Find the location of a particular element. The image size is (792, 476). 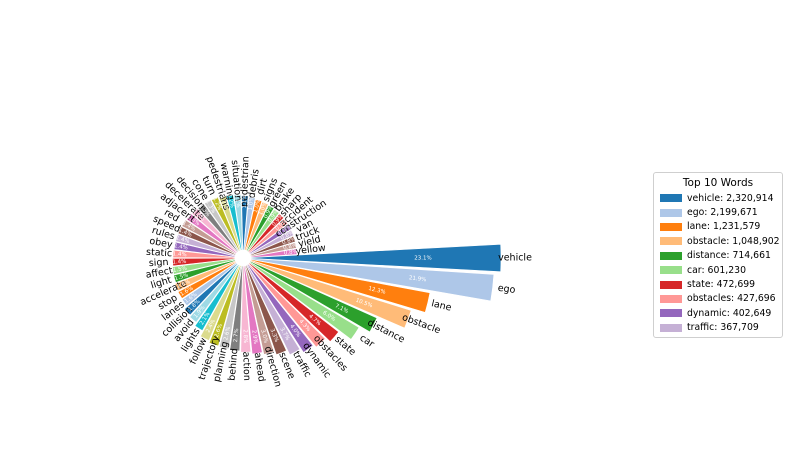

wedge-decelerate is located at coordinates (214, 230).